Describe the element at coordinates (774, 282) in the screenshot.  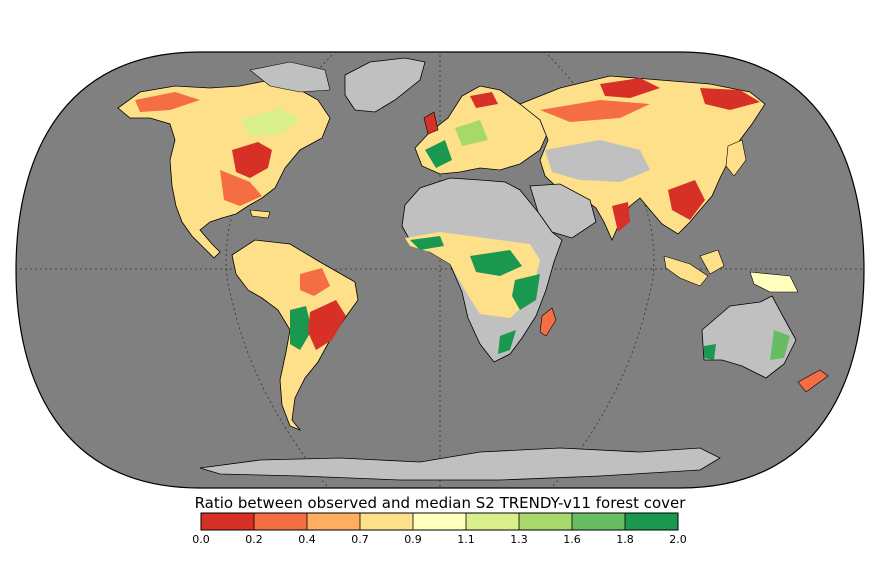
I see `new-guinea` at that location.